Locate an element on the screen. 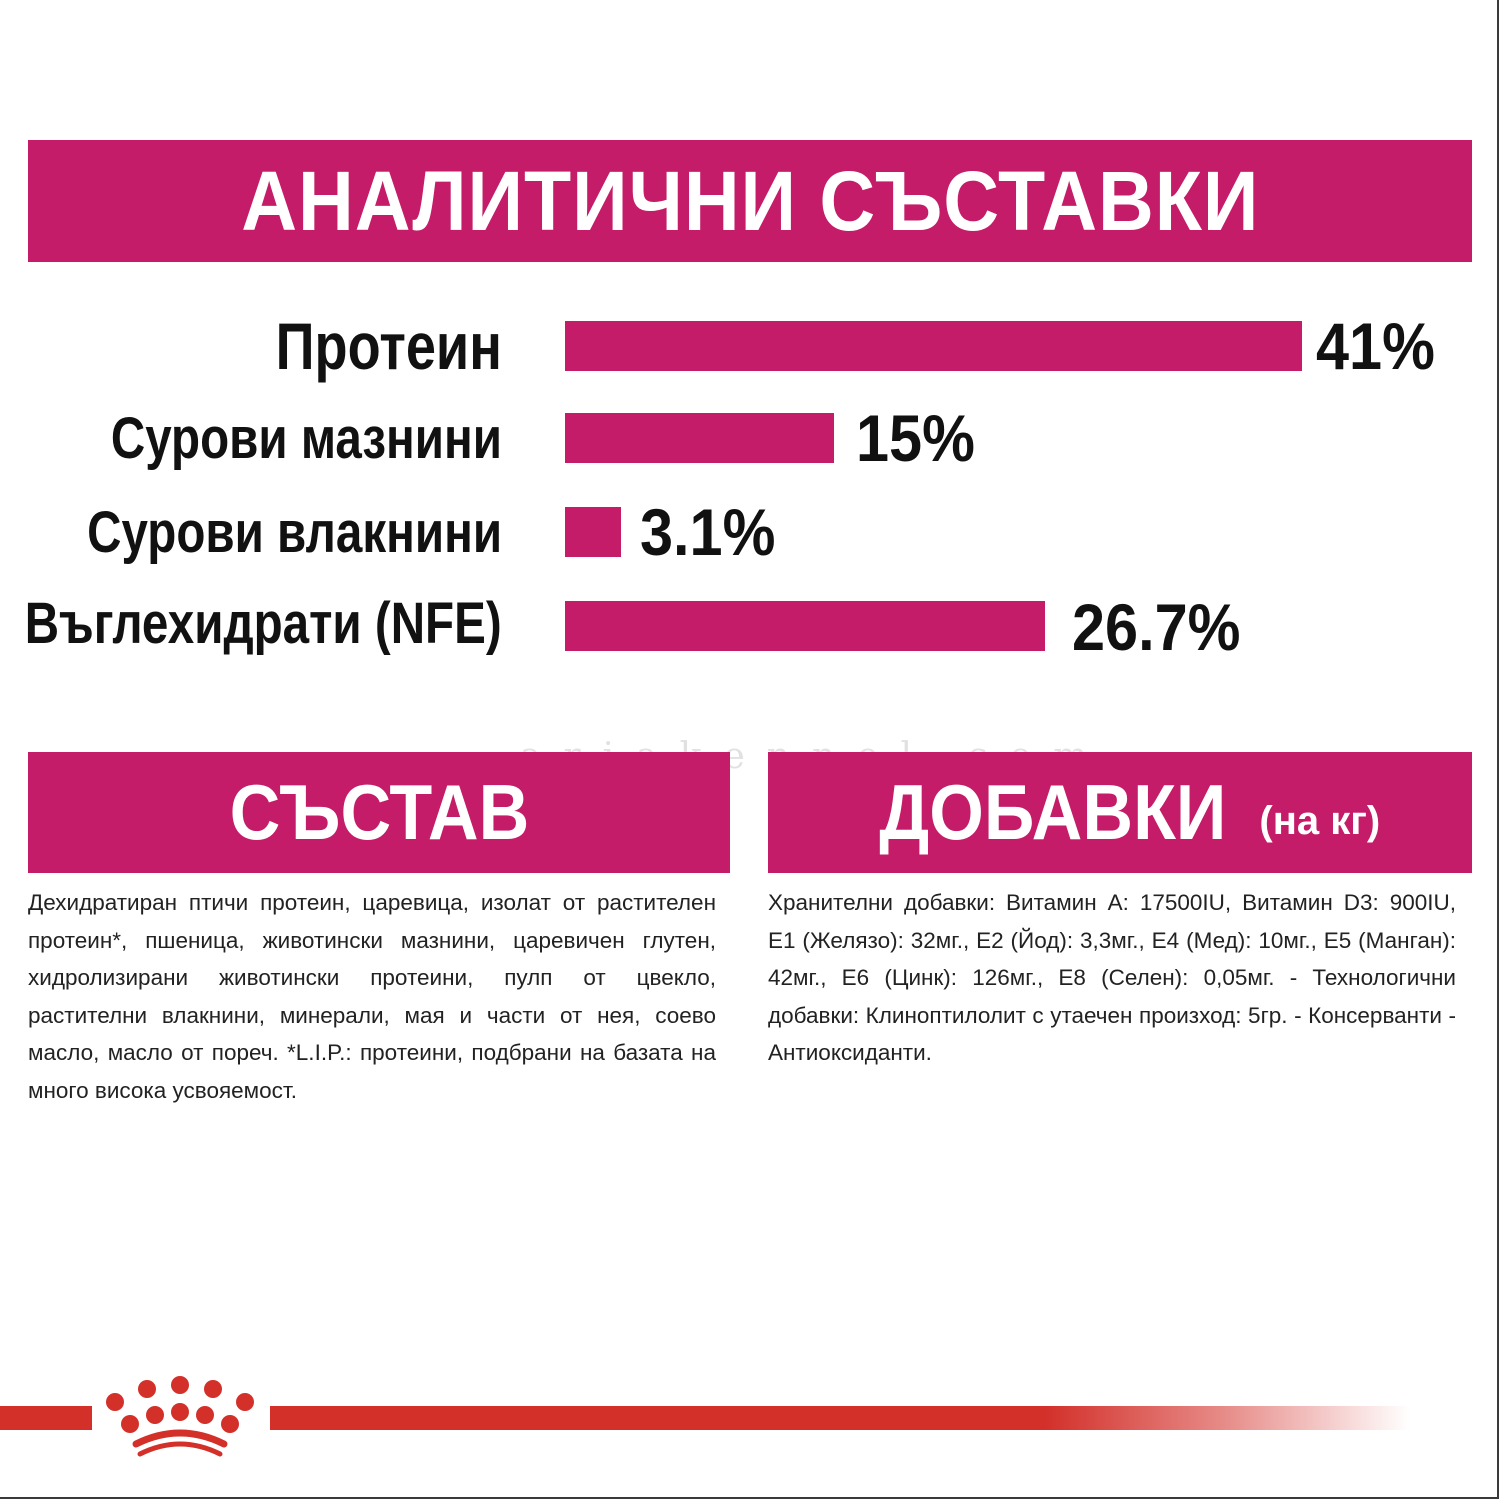 The height and width of the screenshot is (1500, 1500). row-label: Въглехидрати (NFE) is located at coordinates (263, 623).